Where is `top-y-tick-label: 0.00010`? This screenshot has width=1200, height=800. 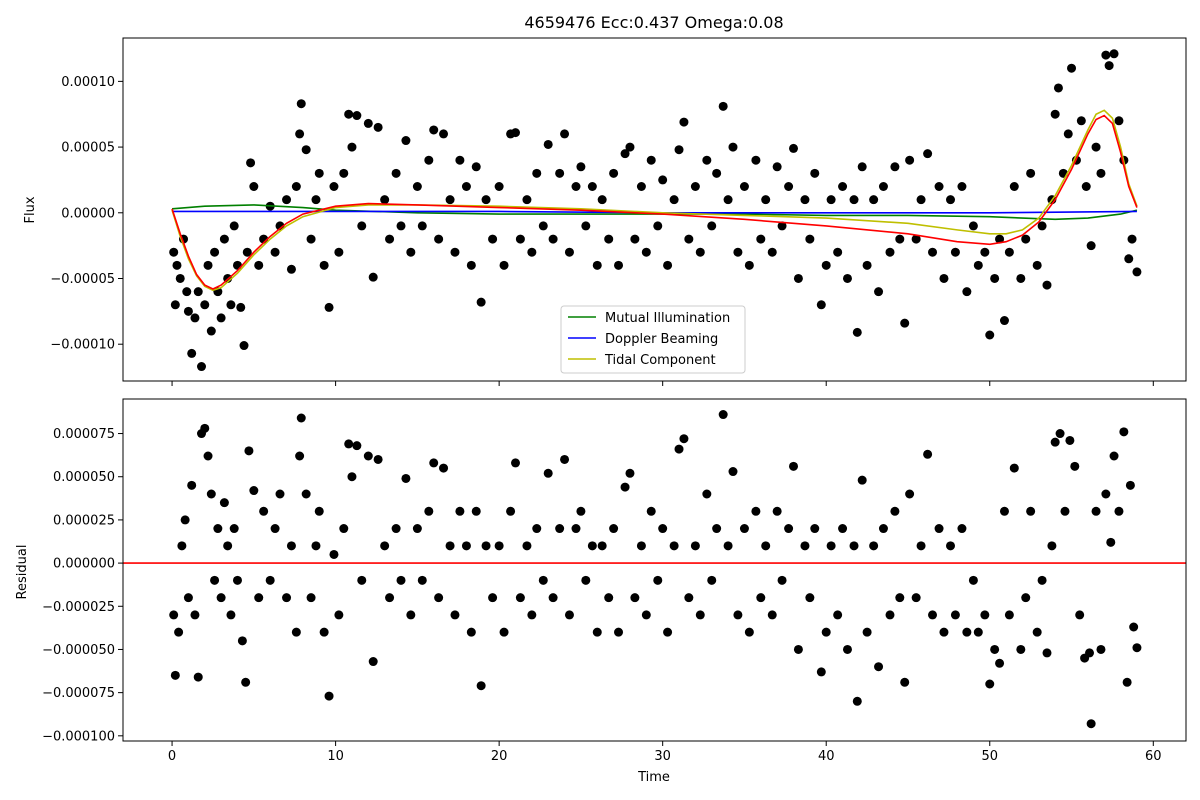 top-y-tick-label: 0.00010 is located at coordinates (88, 82).